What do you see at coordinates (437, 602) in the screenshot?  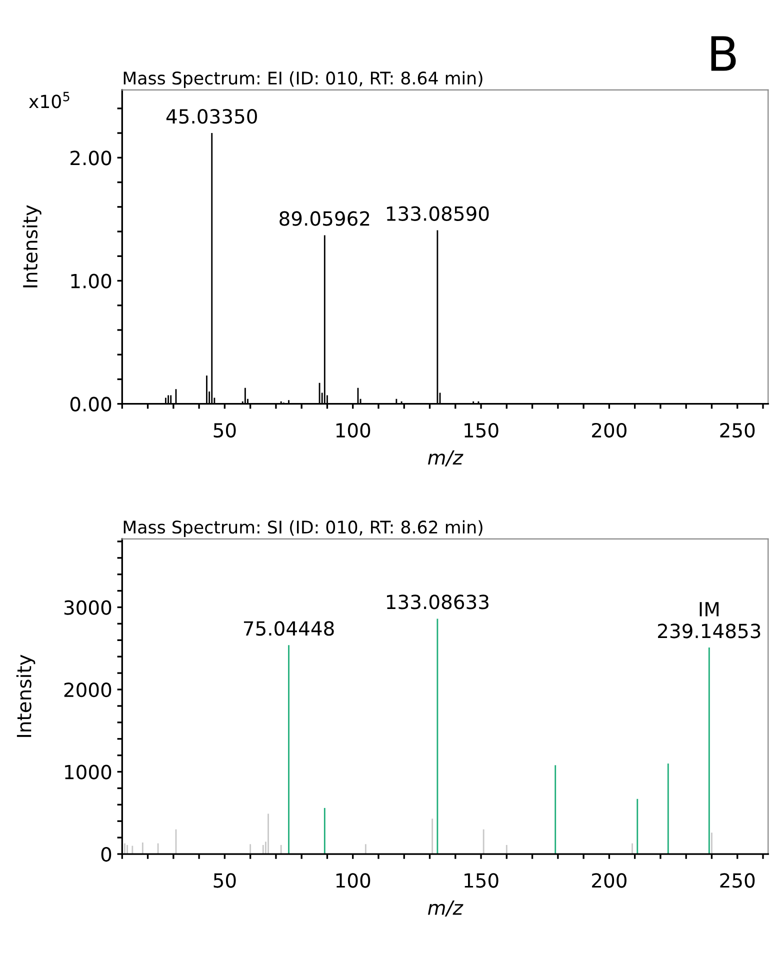 I see `annotation: 133.08633` at bounding box center [437, 602].